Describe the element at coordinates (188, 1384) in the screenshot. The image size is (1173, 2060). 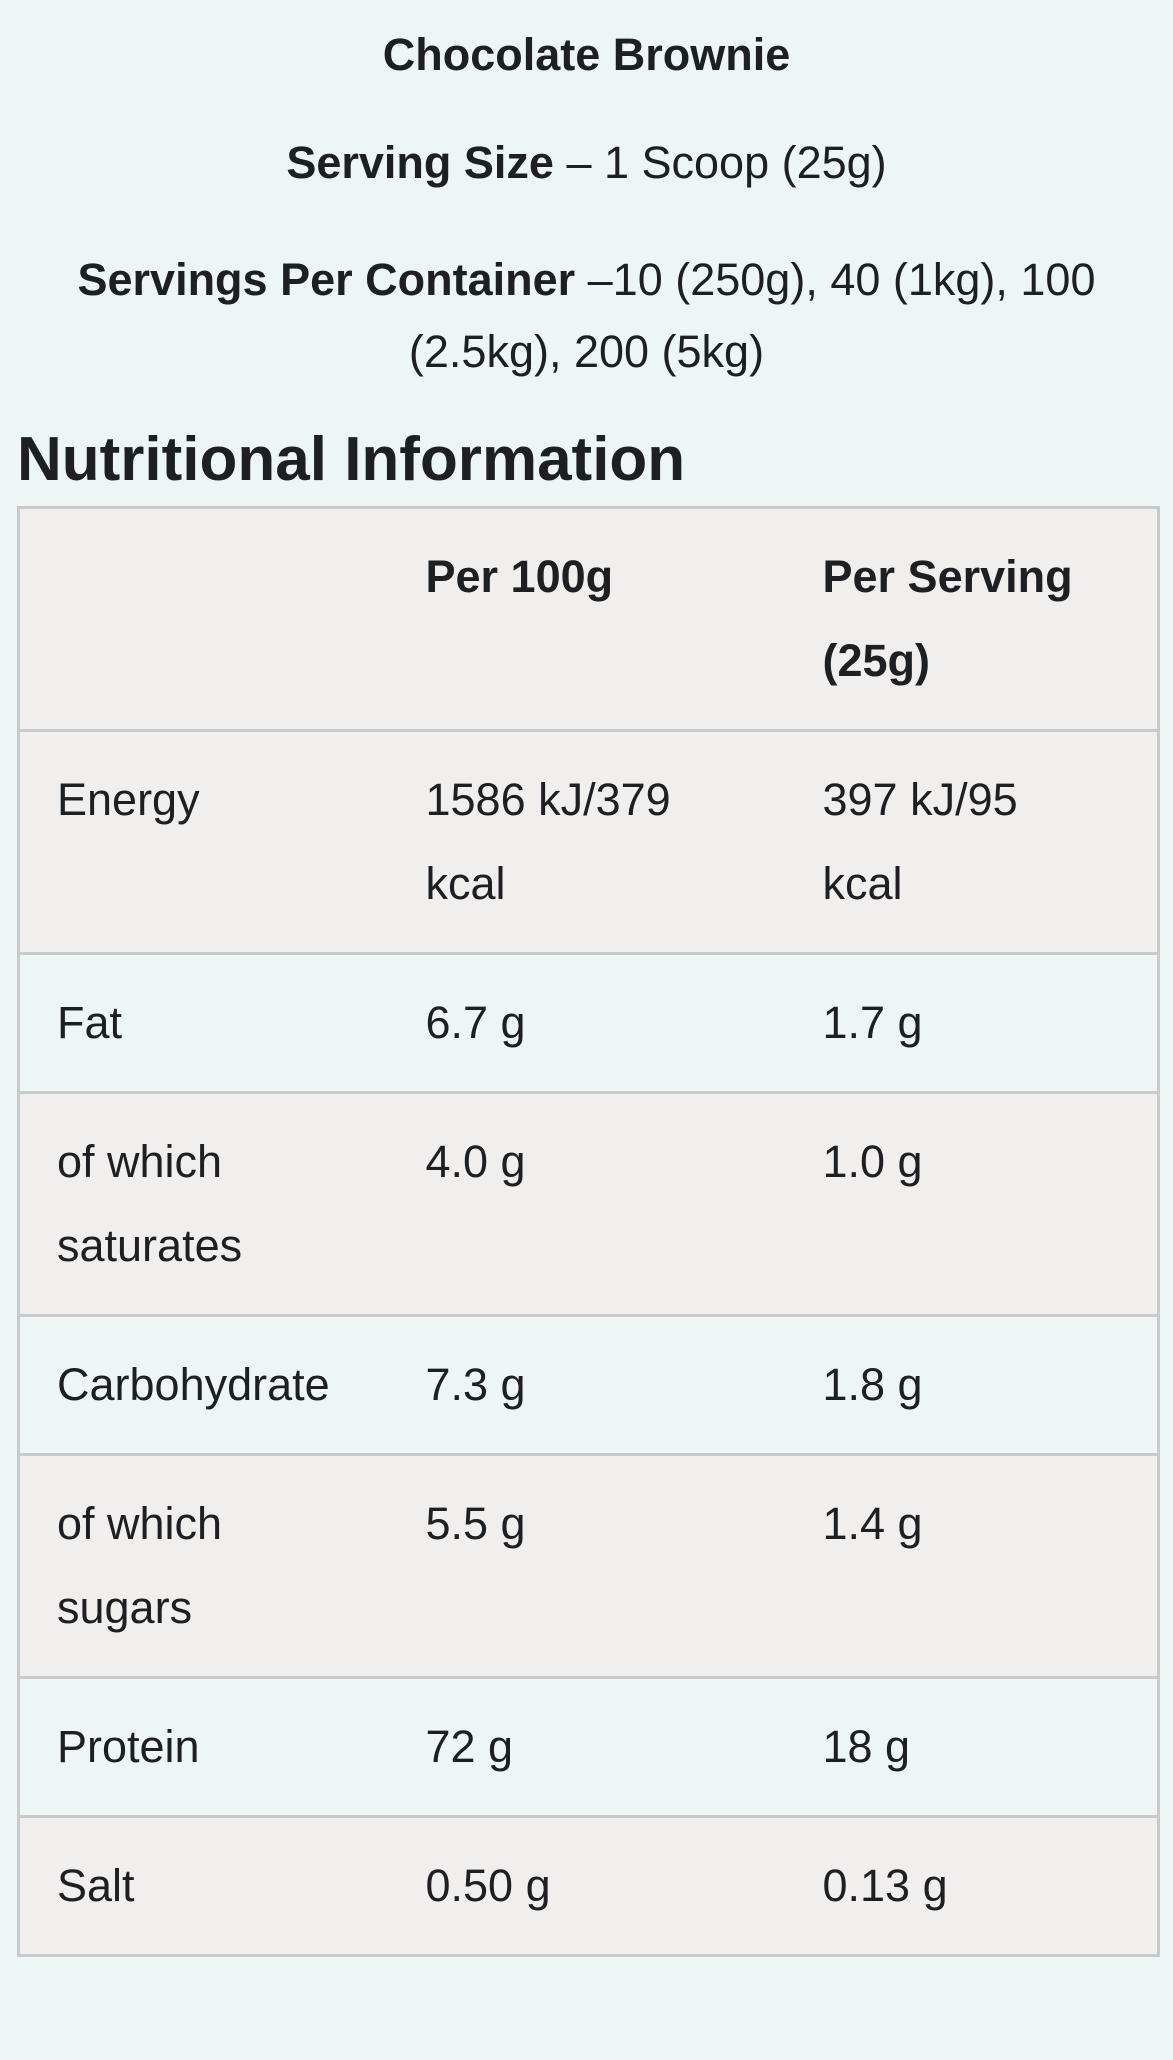
I see `row-label: Carbohydrate` at that location.